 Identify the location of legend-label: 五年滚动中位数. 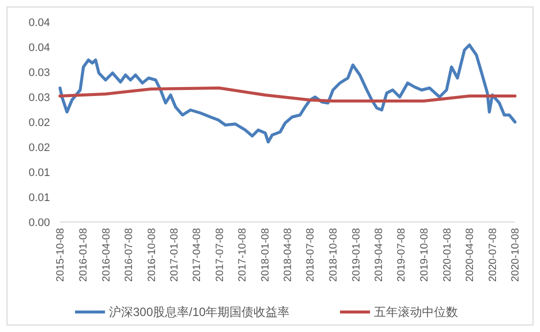
(416, 312).